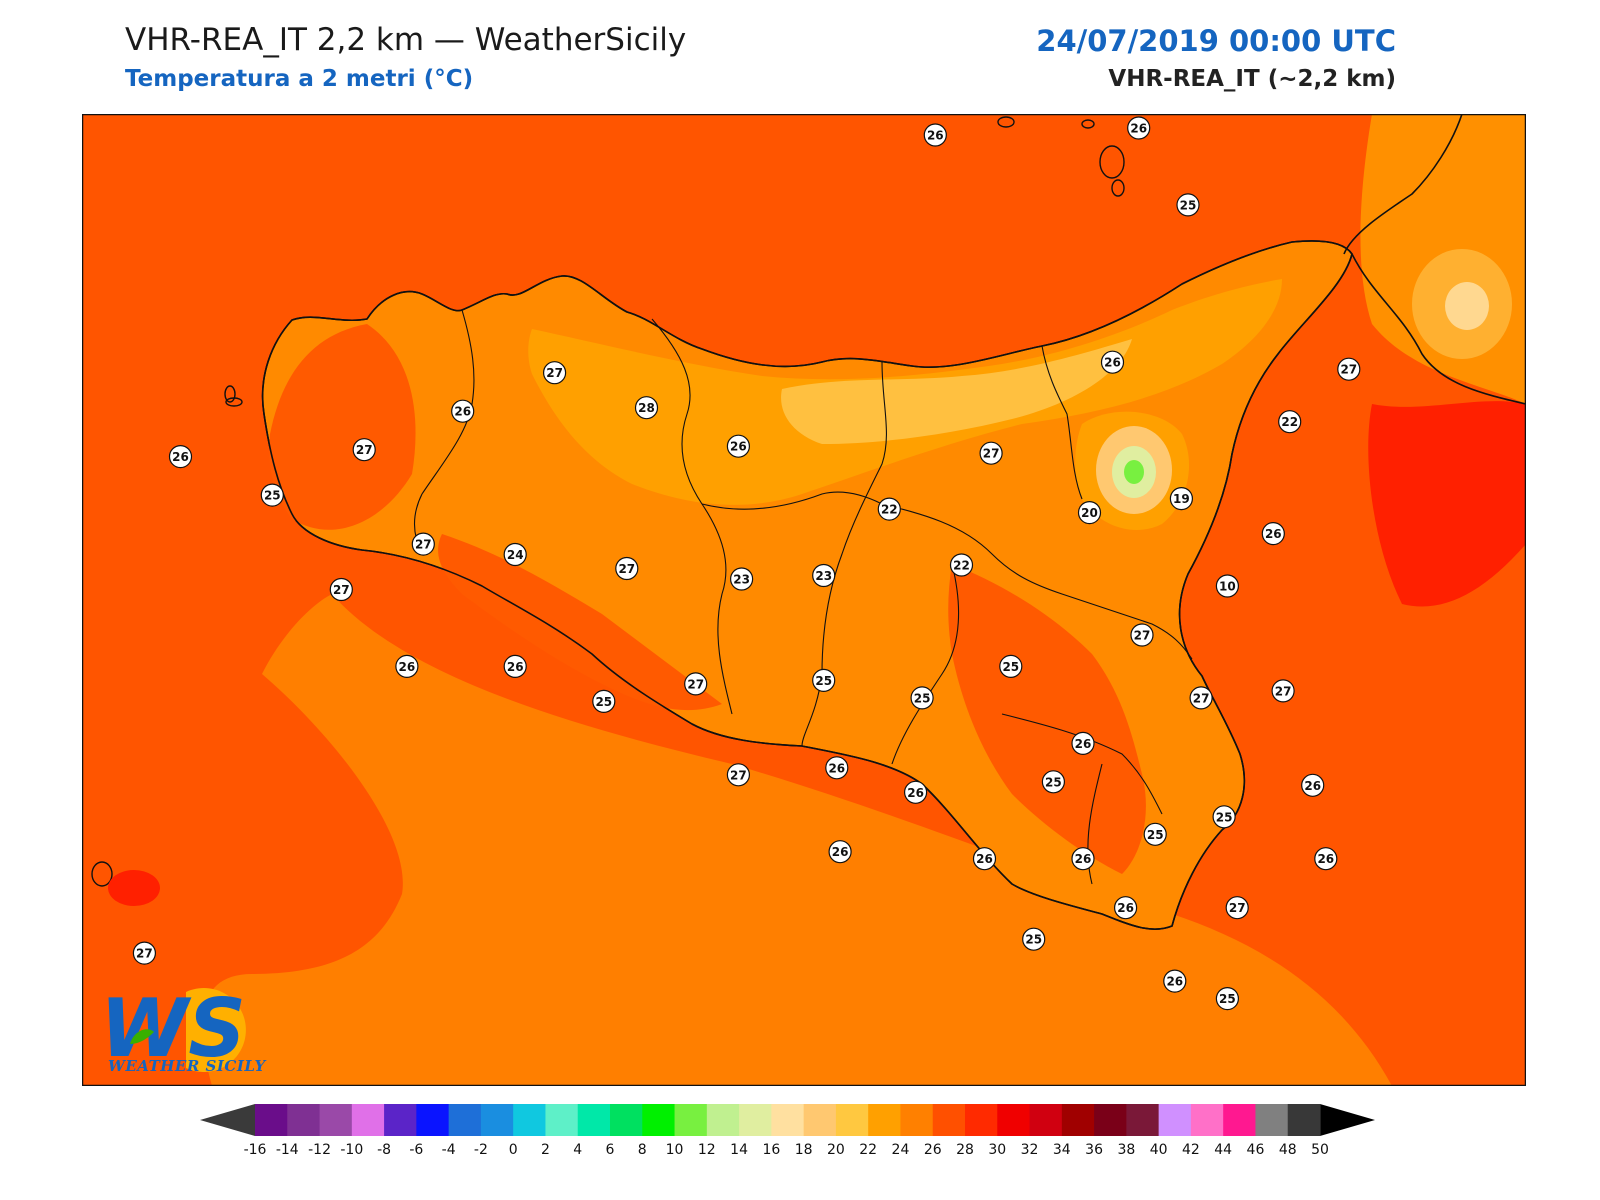 The width and height of the screenshot is (1600, 1200). Describe the element at coordinates (342, 427) in the screenshot. I see `west-hot-field` at that location.